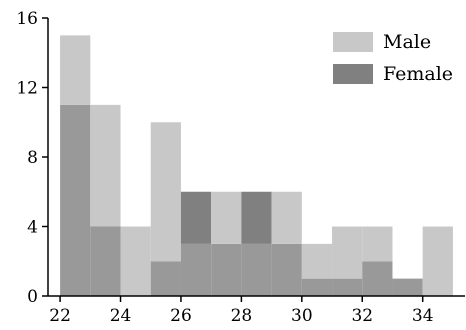 The height and width of the screenshot is (330, 466). I want to click on legend-swatch-male, so click(353, 42).